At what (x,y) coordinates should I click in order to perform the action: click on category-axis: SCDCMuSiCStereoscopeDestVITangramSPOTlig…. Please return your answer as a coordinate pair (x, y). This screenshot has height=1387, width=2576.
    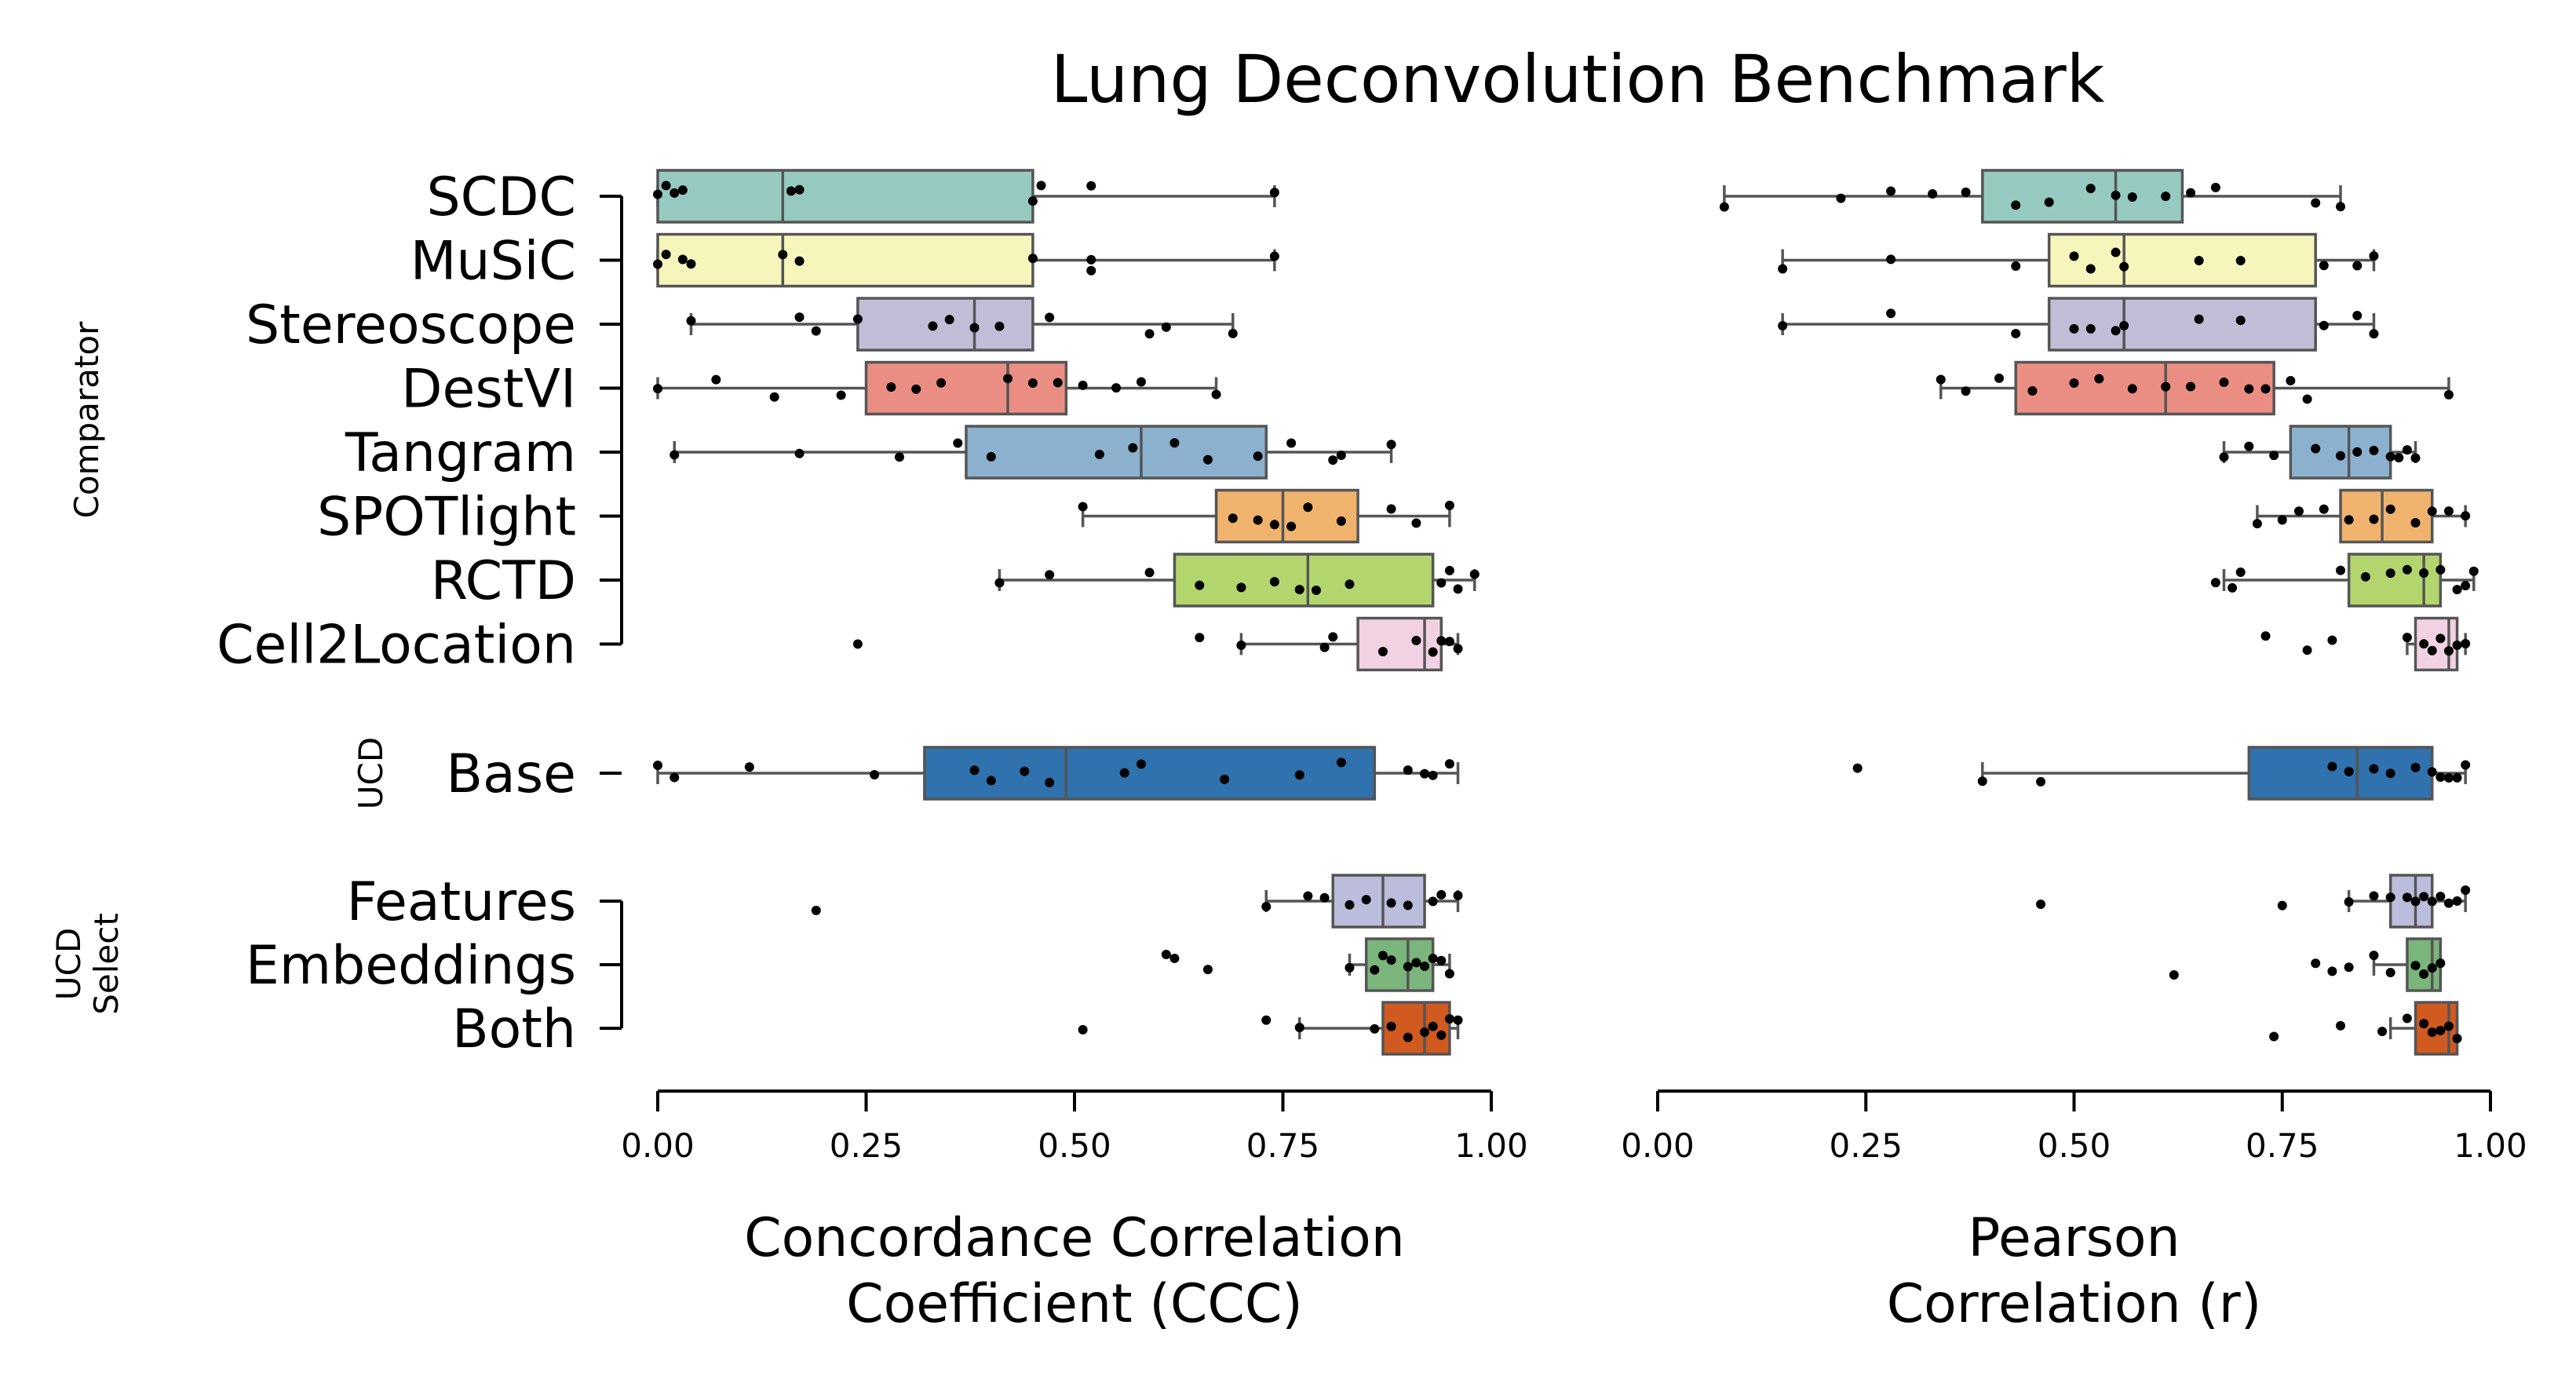
    Looking at the image, I should click on (336, 613).